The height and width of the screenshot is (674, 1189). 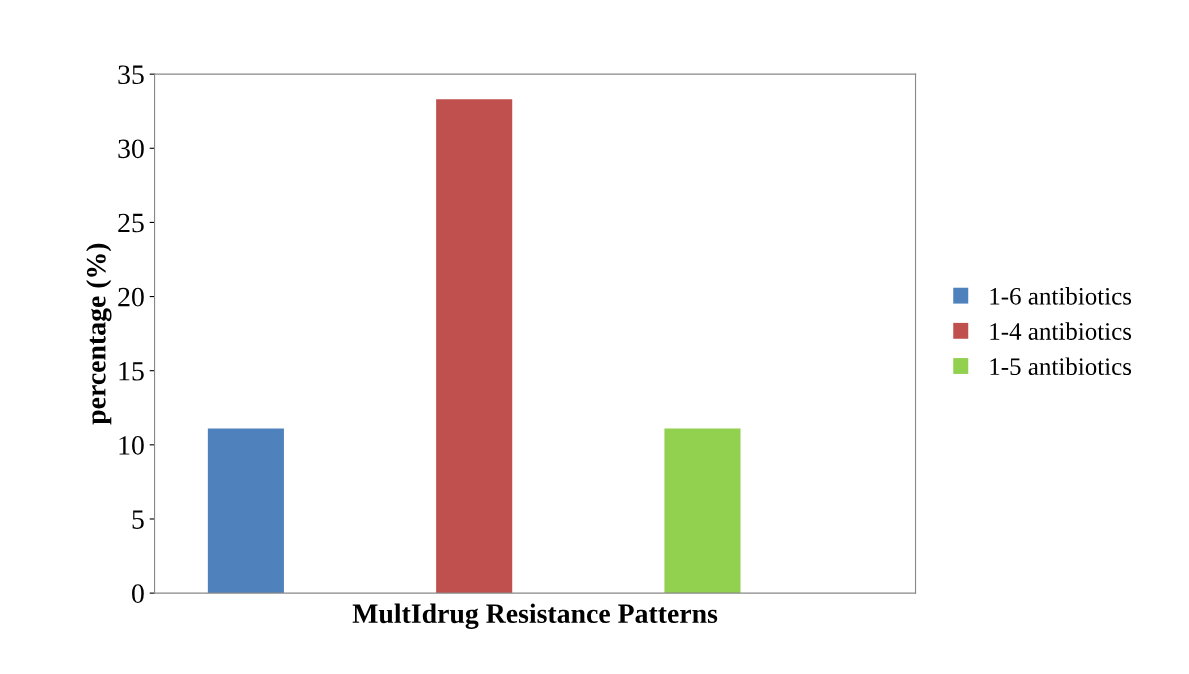 I want to click on x-axis-title: MultIdrug Resistance Patterns, so click(x=535, y=616).